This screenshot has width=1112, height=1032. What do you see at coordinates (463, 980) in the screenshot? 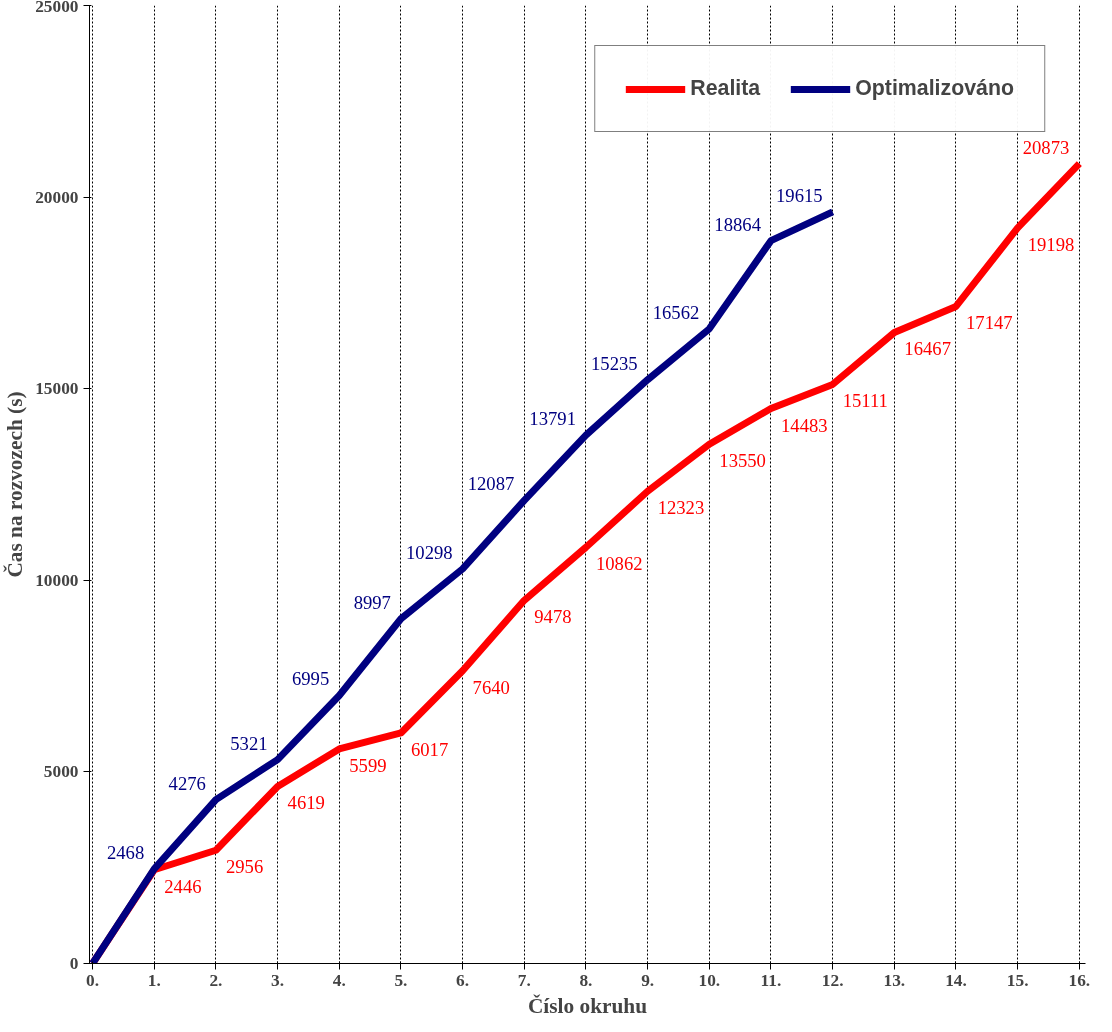
I see `x-tick-label: 6.` at bounding box center [463, 980].